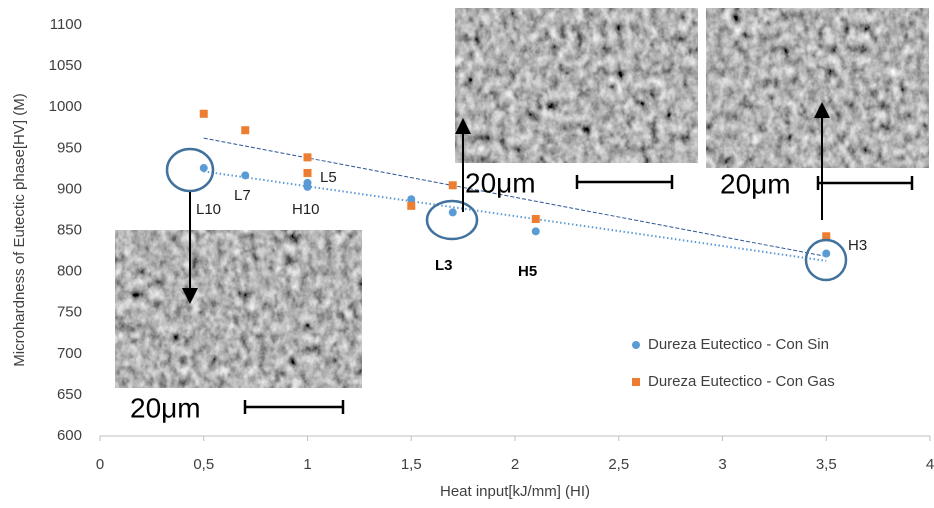 The width and height of the screenshot is (934, 508). Describe the element at coordinates (444, 265) in the screenshot. I see `point-label: L3` at that location.